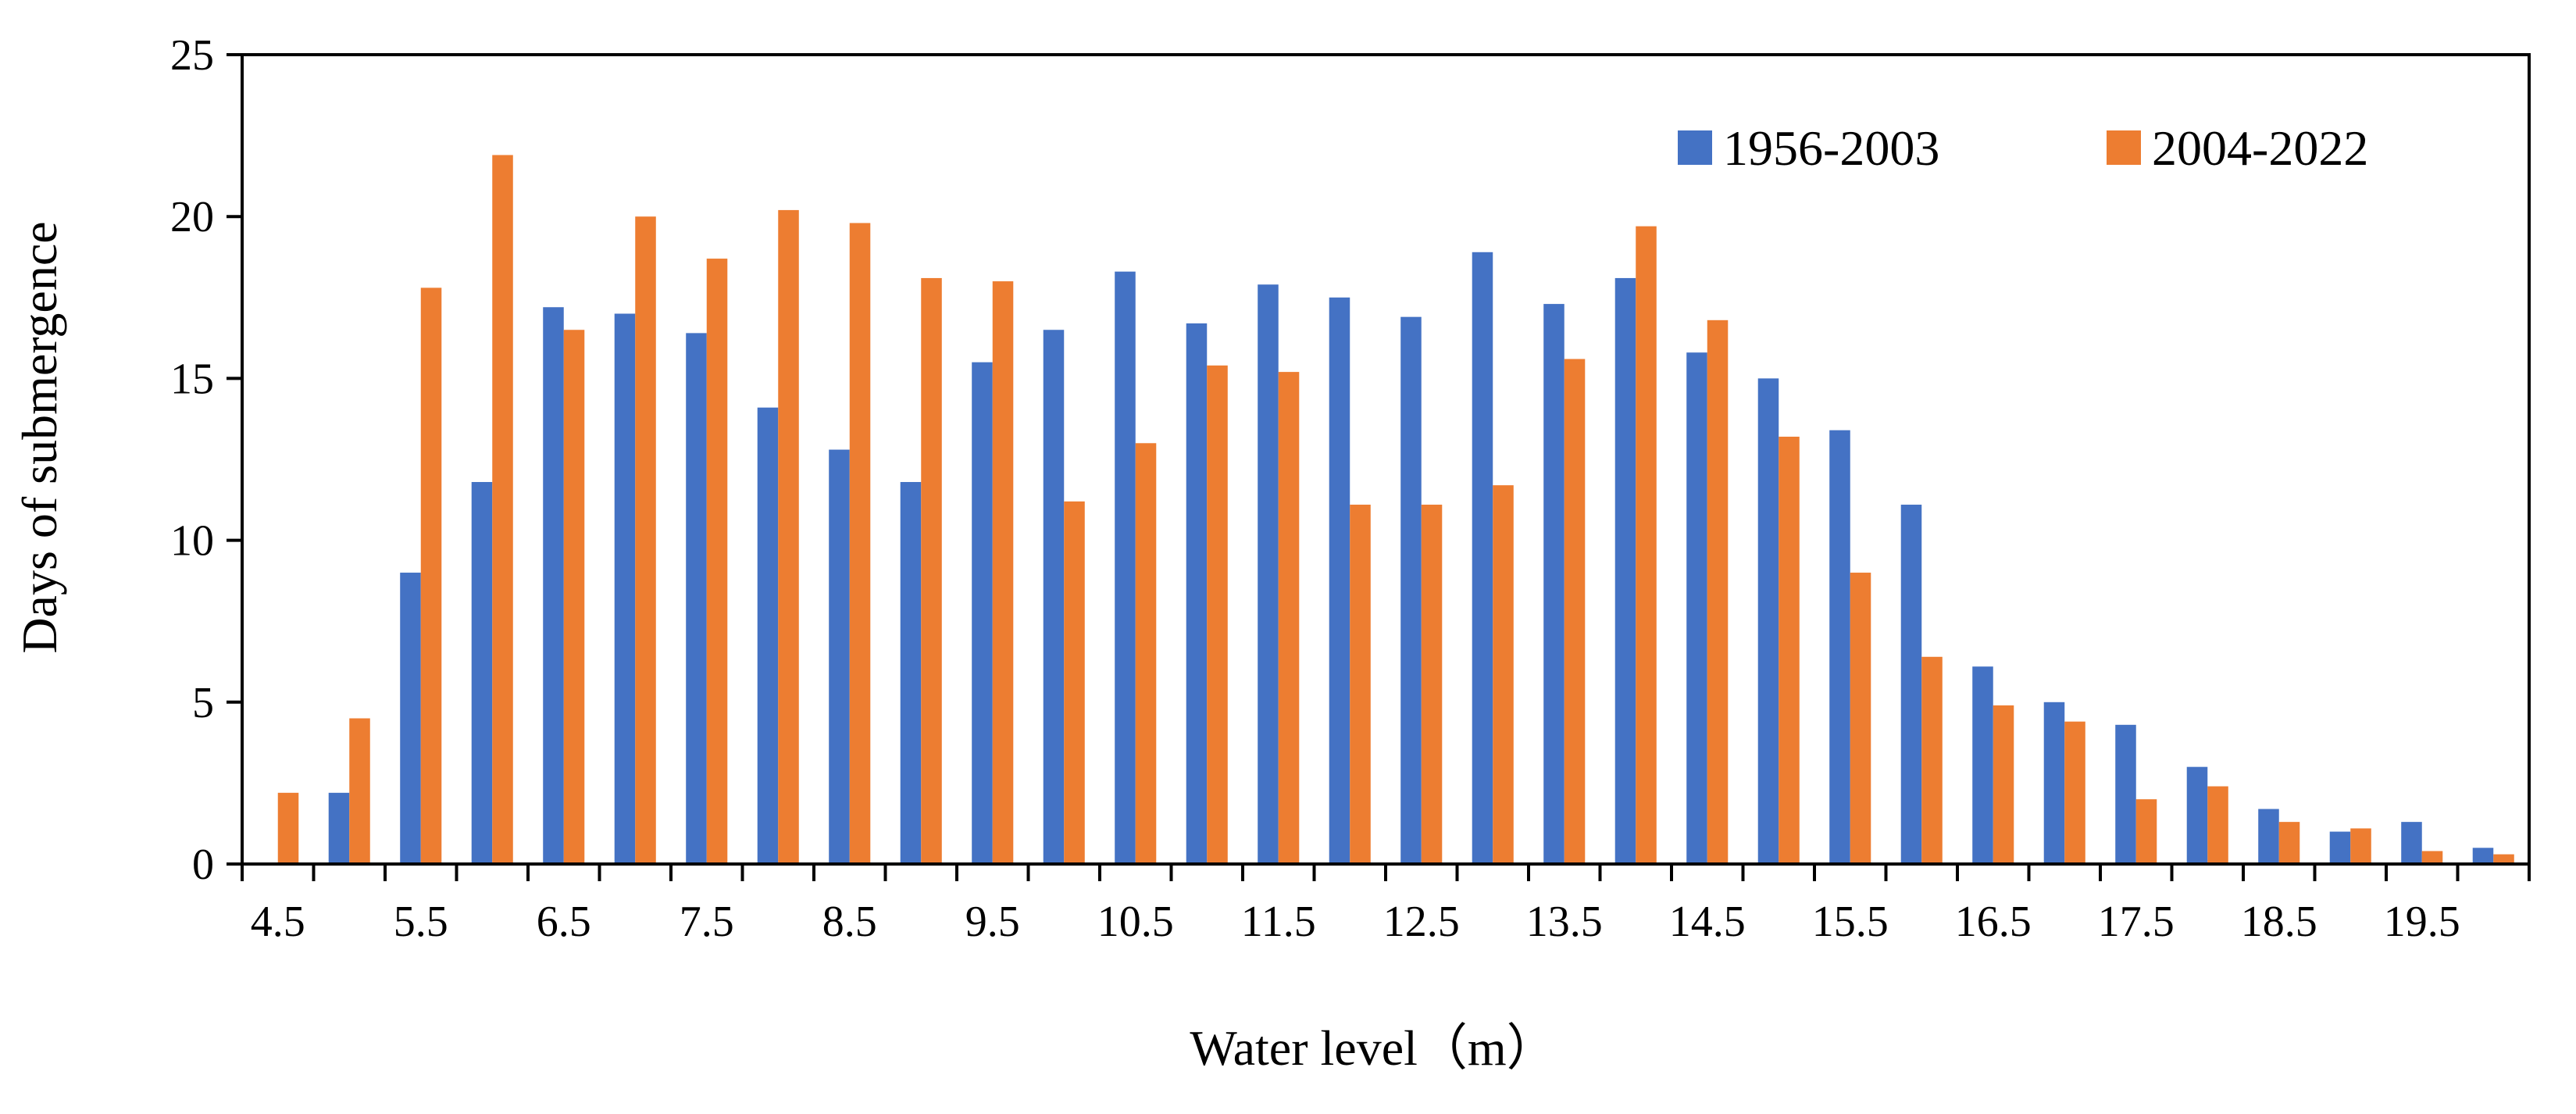  I want to click on y-tick-label: 25, so click(192, 56).